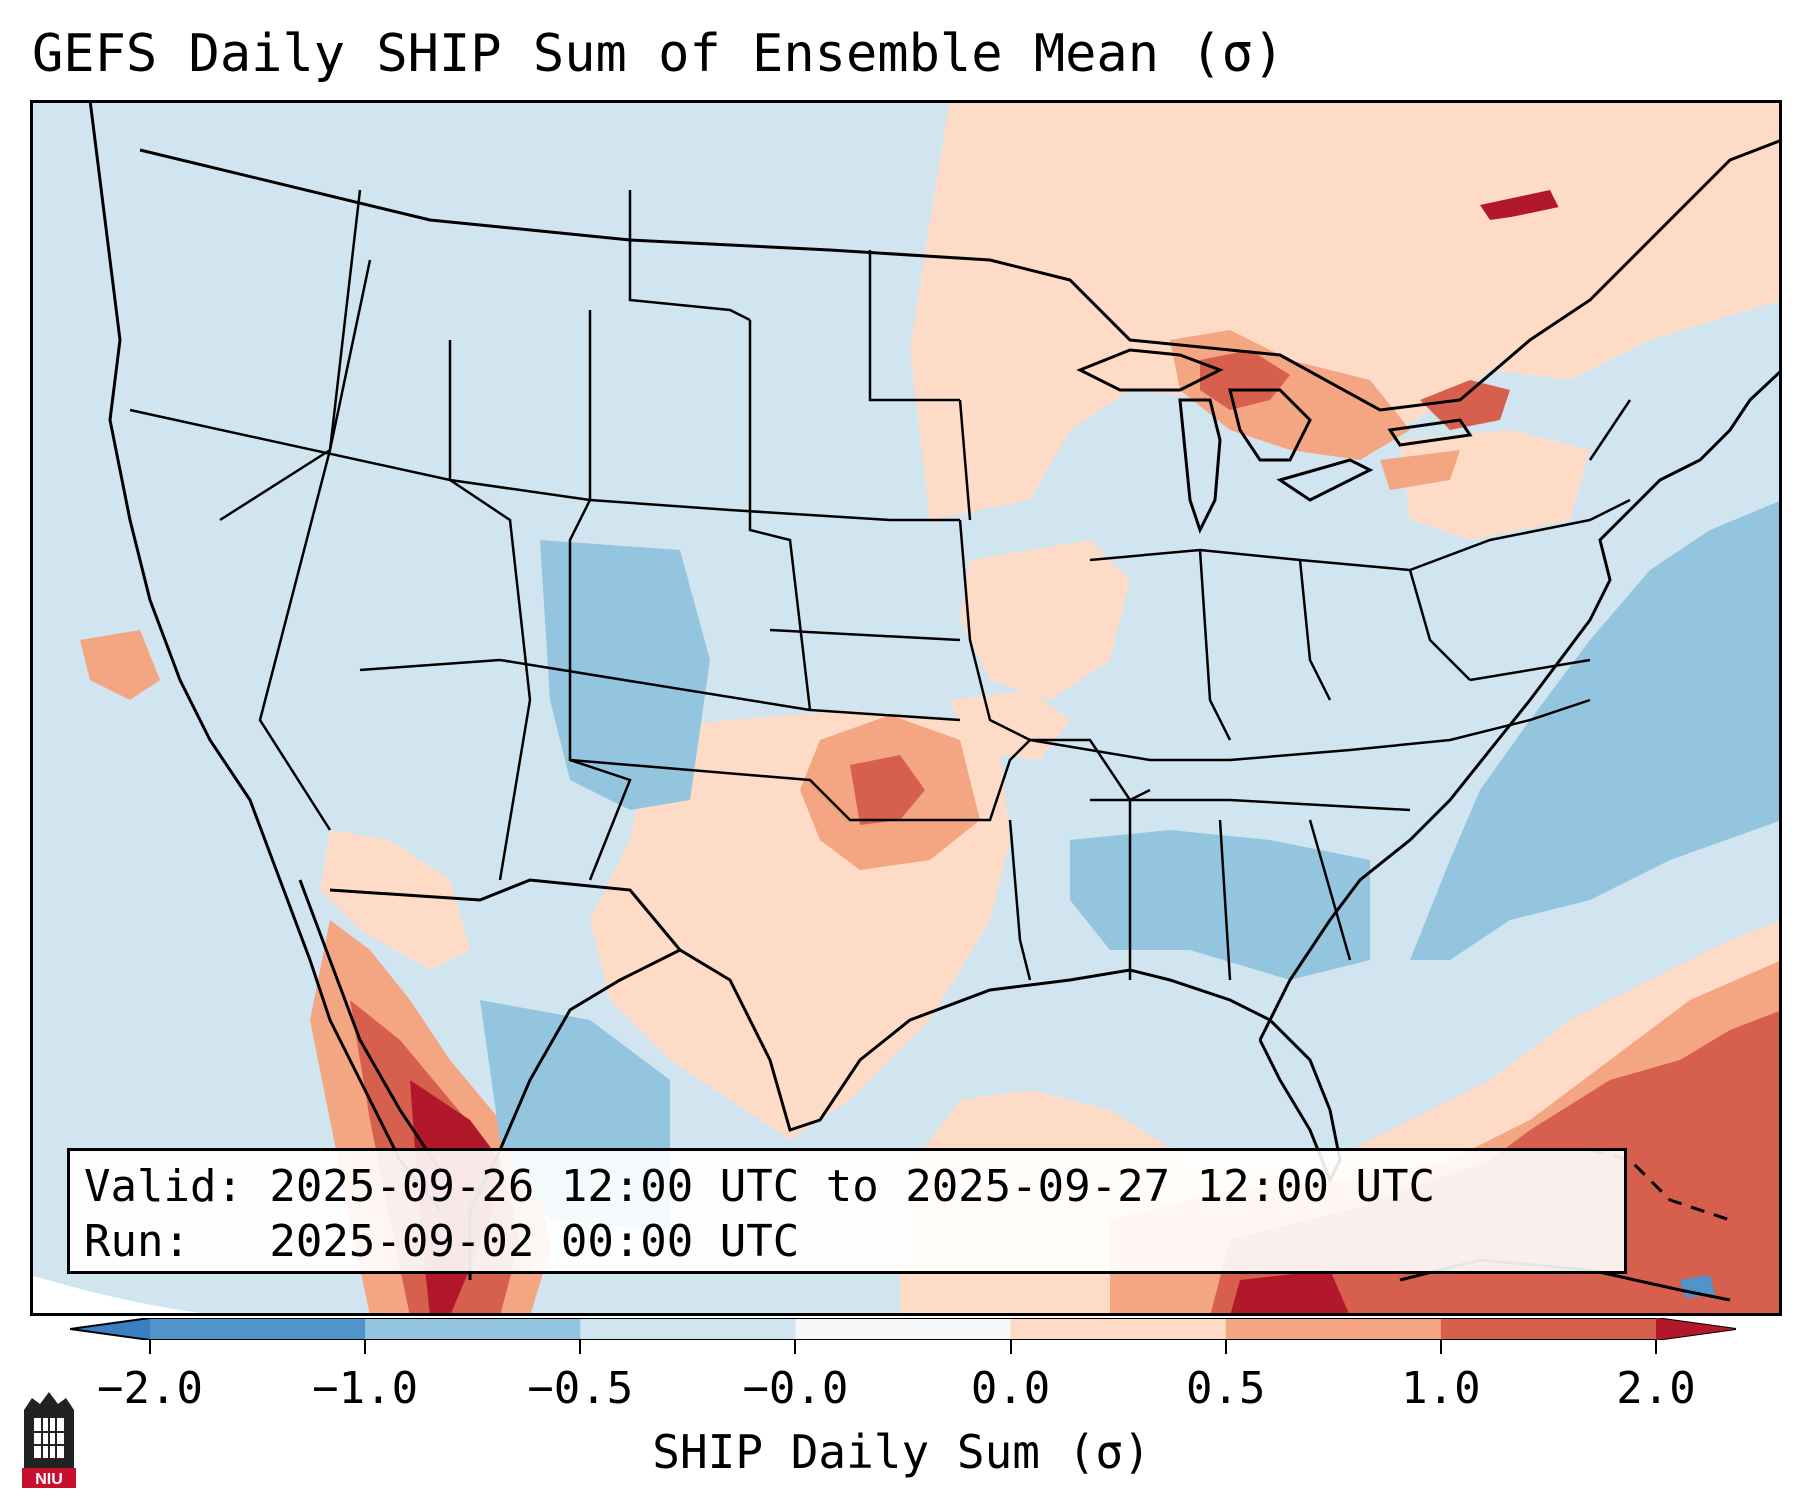 The height and width of the screenshot is (1506, 1803). I want to click on great-lakes-strong-region, so click(1245, 380).